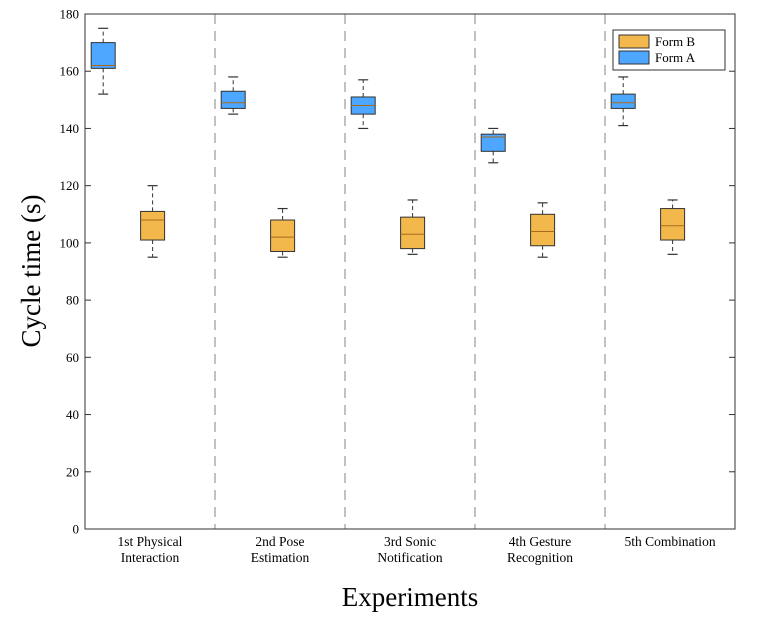  I want to click on y-tick-label: 140, so click(70, 128).